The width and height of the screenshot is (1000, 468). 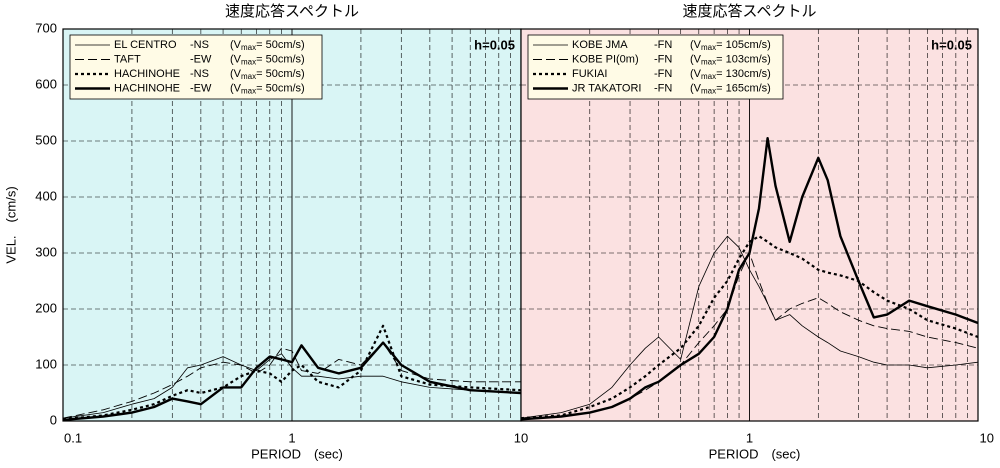 I want to click on y-tick-label: 600, so click(x=46, y=83).